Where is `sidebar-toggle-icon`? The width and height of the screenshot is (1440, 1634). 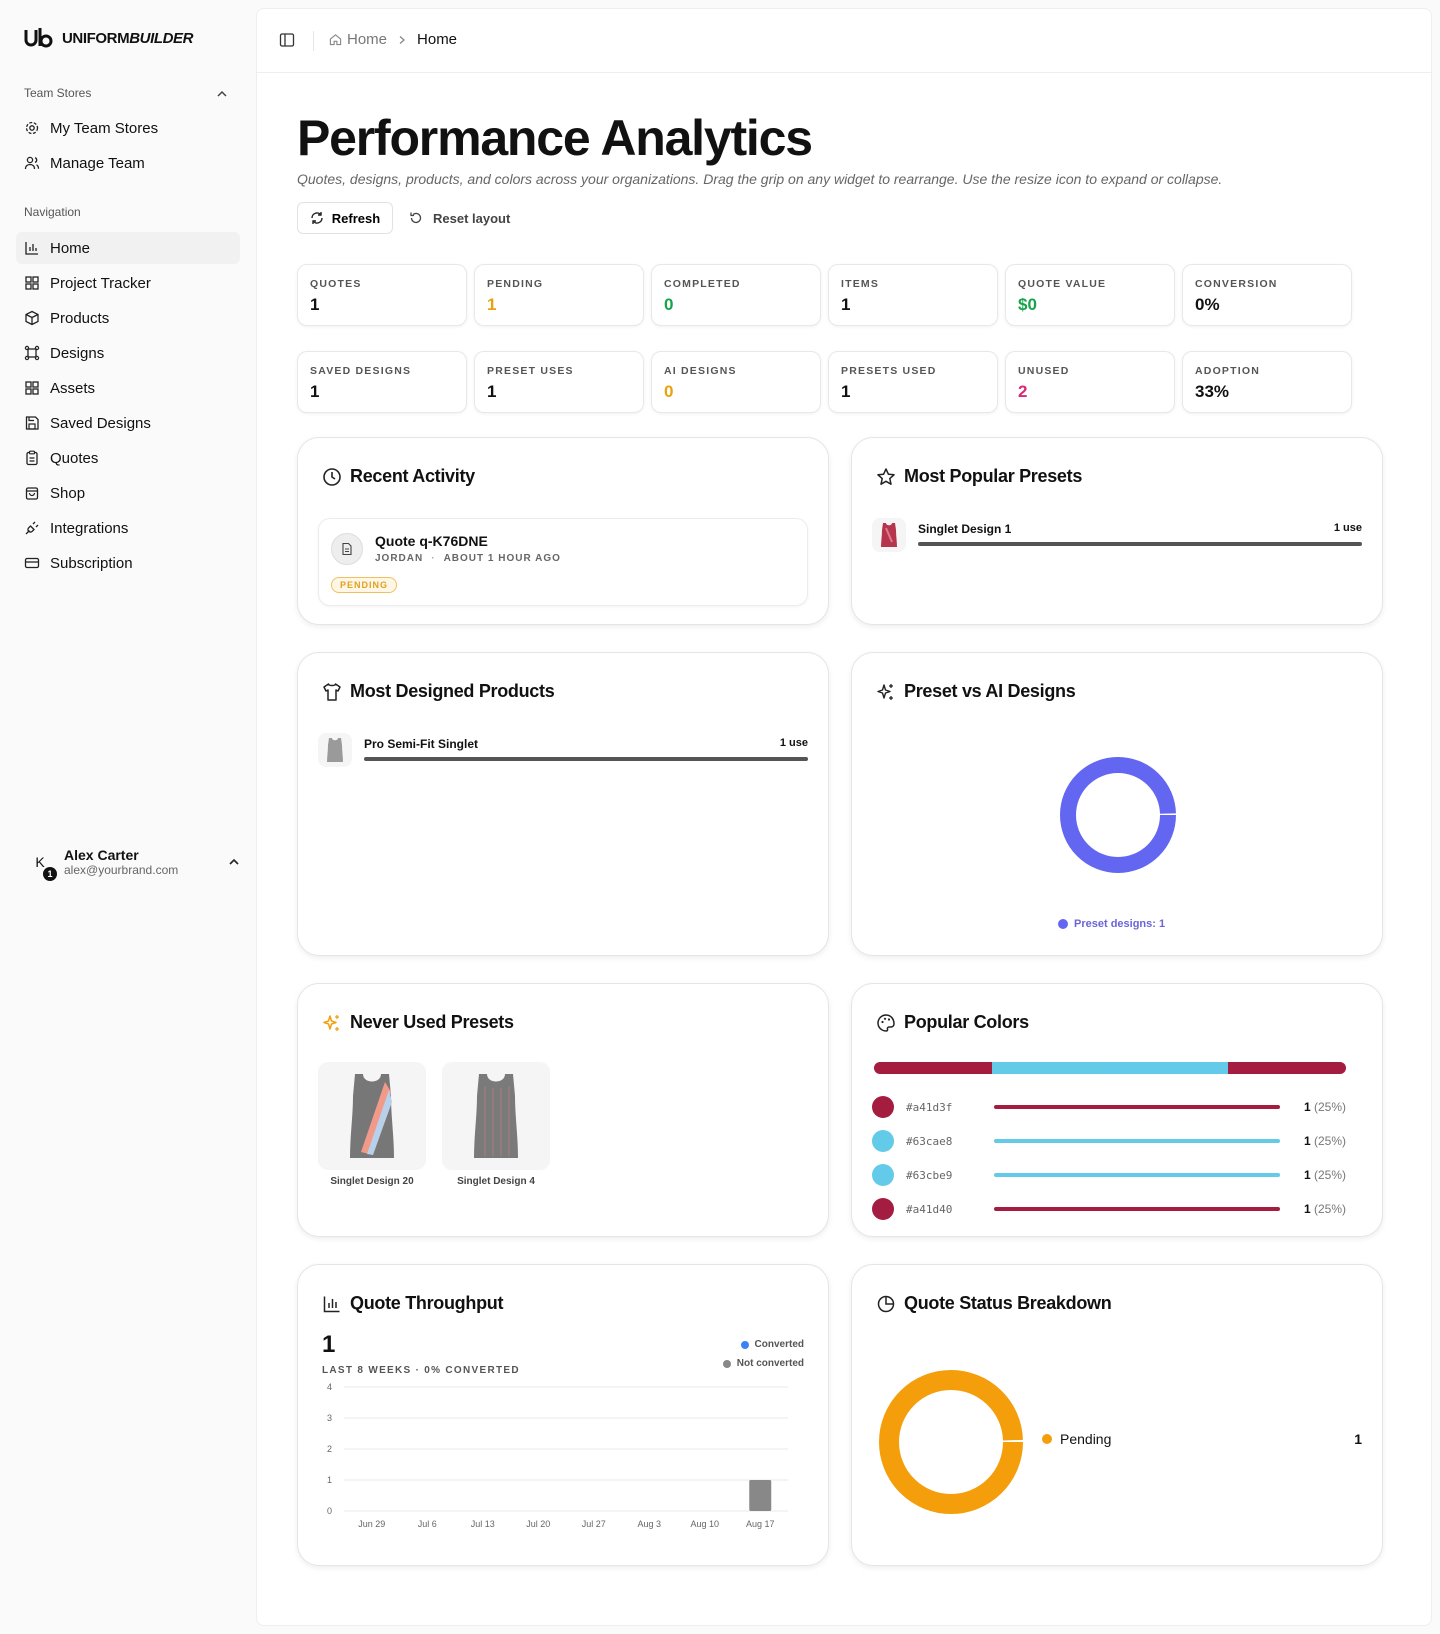 sidebar-toggle-icon is located at coordinates (287, 40).